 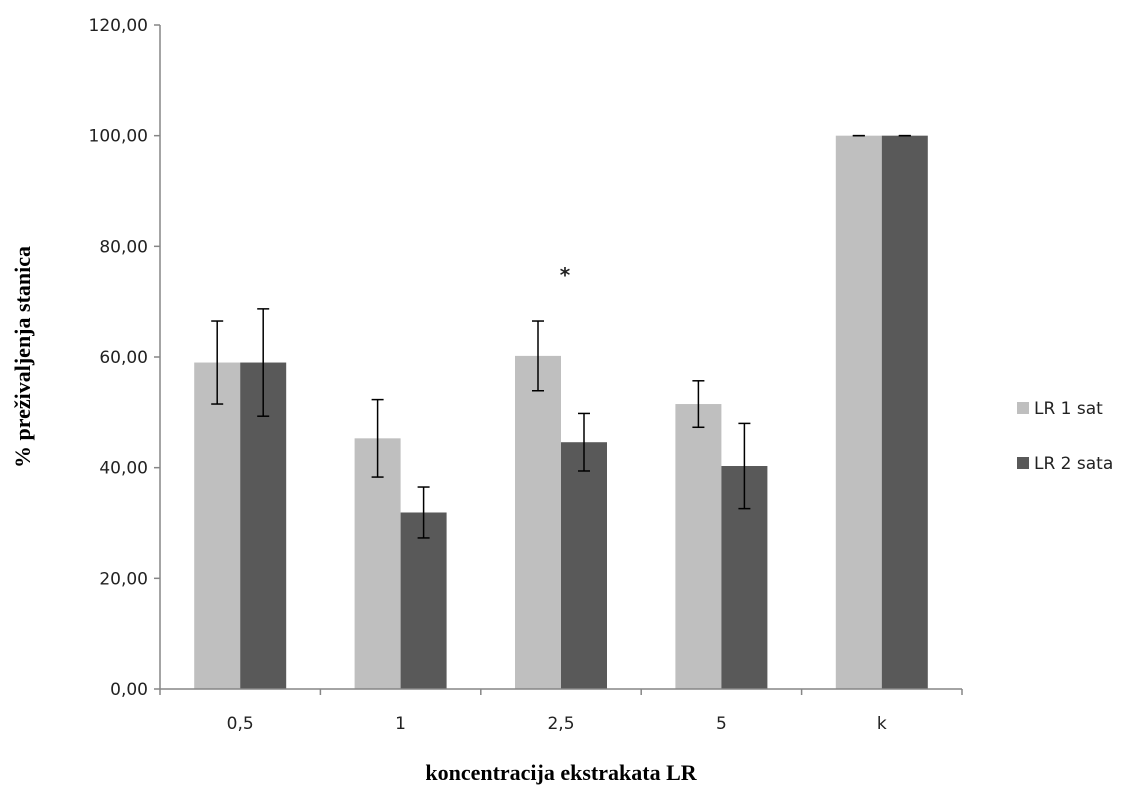 What do you see at coordinates (118, 26) in the screenshot?
I see `y-tick-label: 120,00` at bounding box center [118, 26].